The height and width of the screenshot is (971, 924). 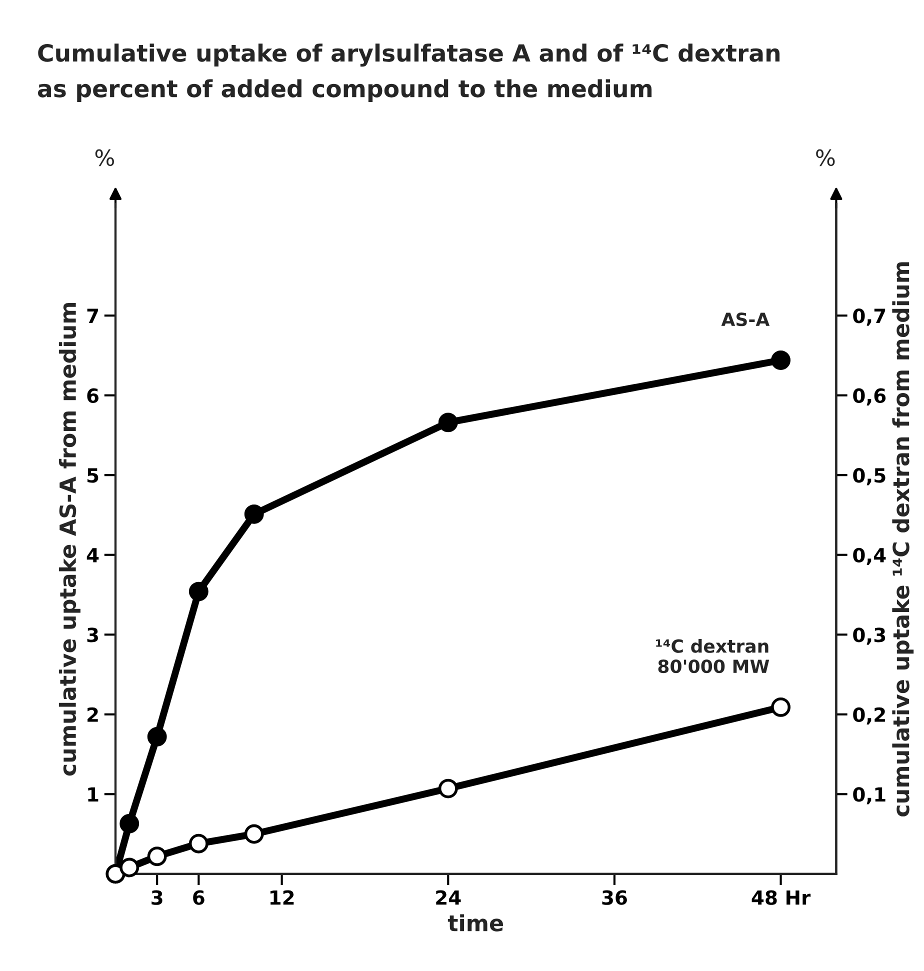 I want to click on x-tick-label: 36, so click(x=614, y=897).